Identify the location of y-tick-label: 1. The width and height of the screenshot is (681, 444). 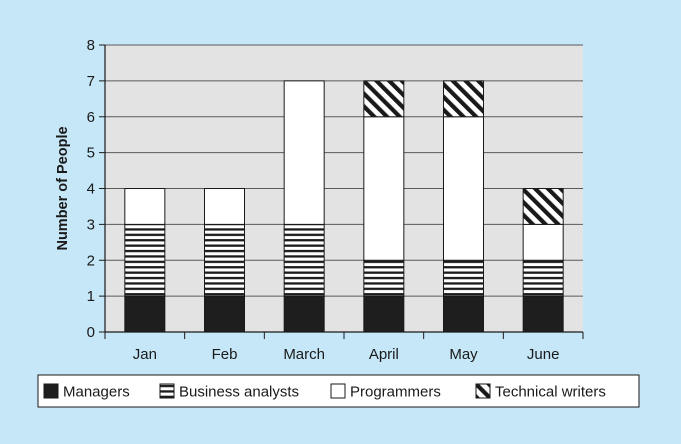
(91, 296).